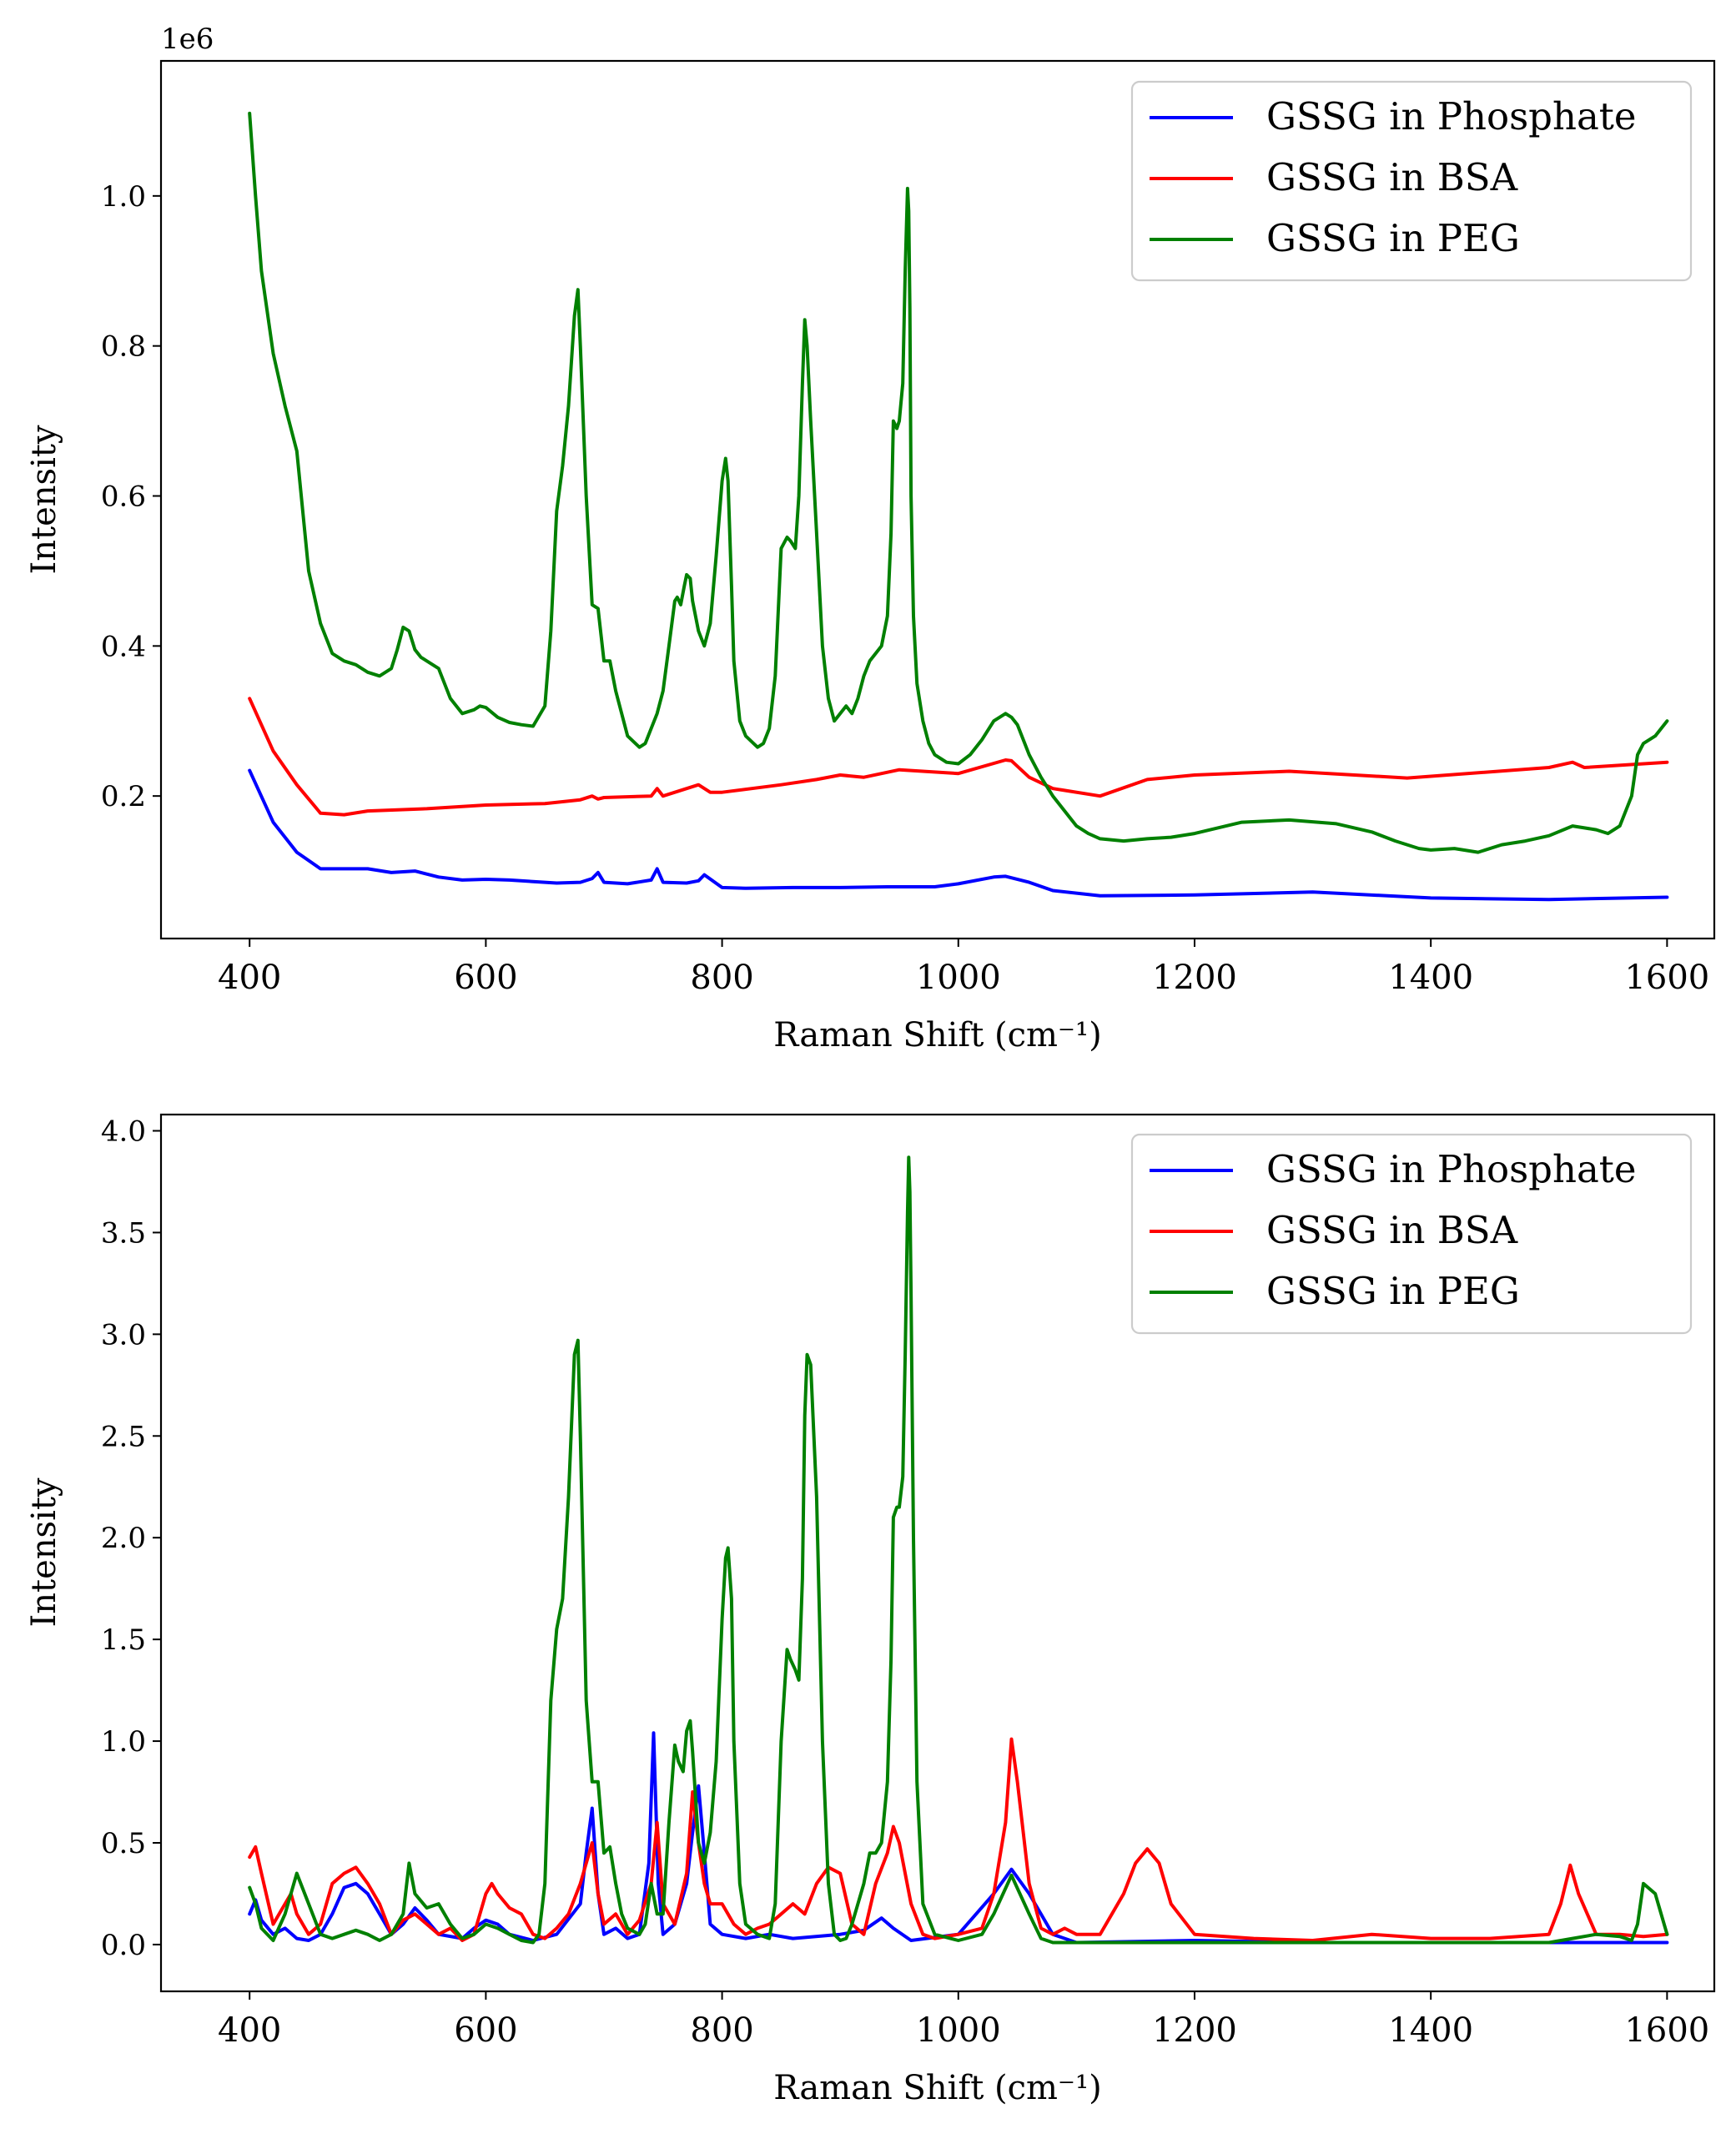  What do you see at coordinates (937, 1035) in the screenshot?
I see `top-x-axis-label: Raman Shift (cm⁻¹)` at bounding box center [937, 1035].